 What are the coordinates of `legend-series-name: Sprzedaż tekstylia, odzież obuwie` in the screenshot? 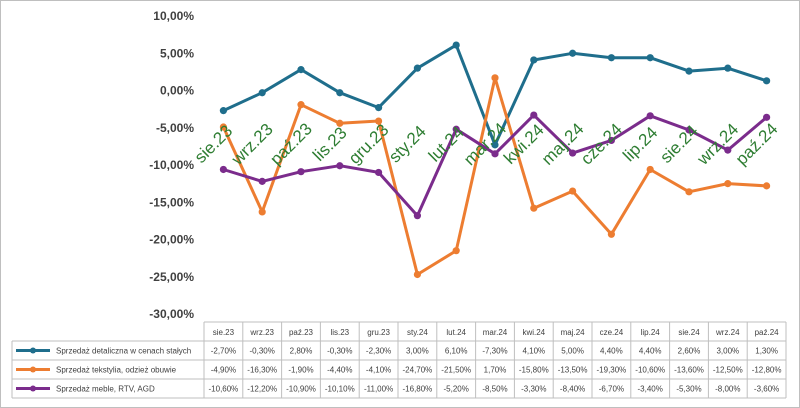 It's located at (116, 370).